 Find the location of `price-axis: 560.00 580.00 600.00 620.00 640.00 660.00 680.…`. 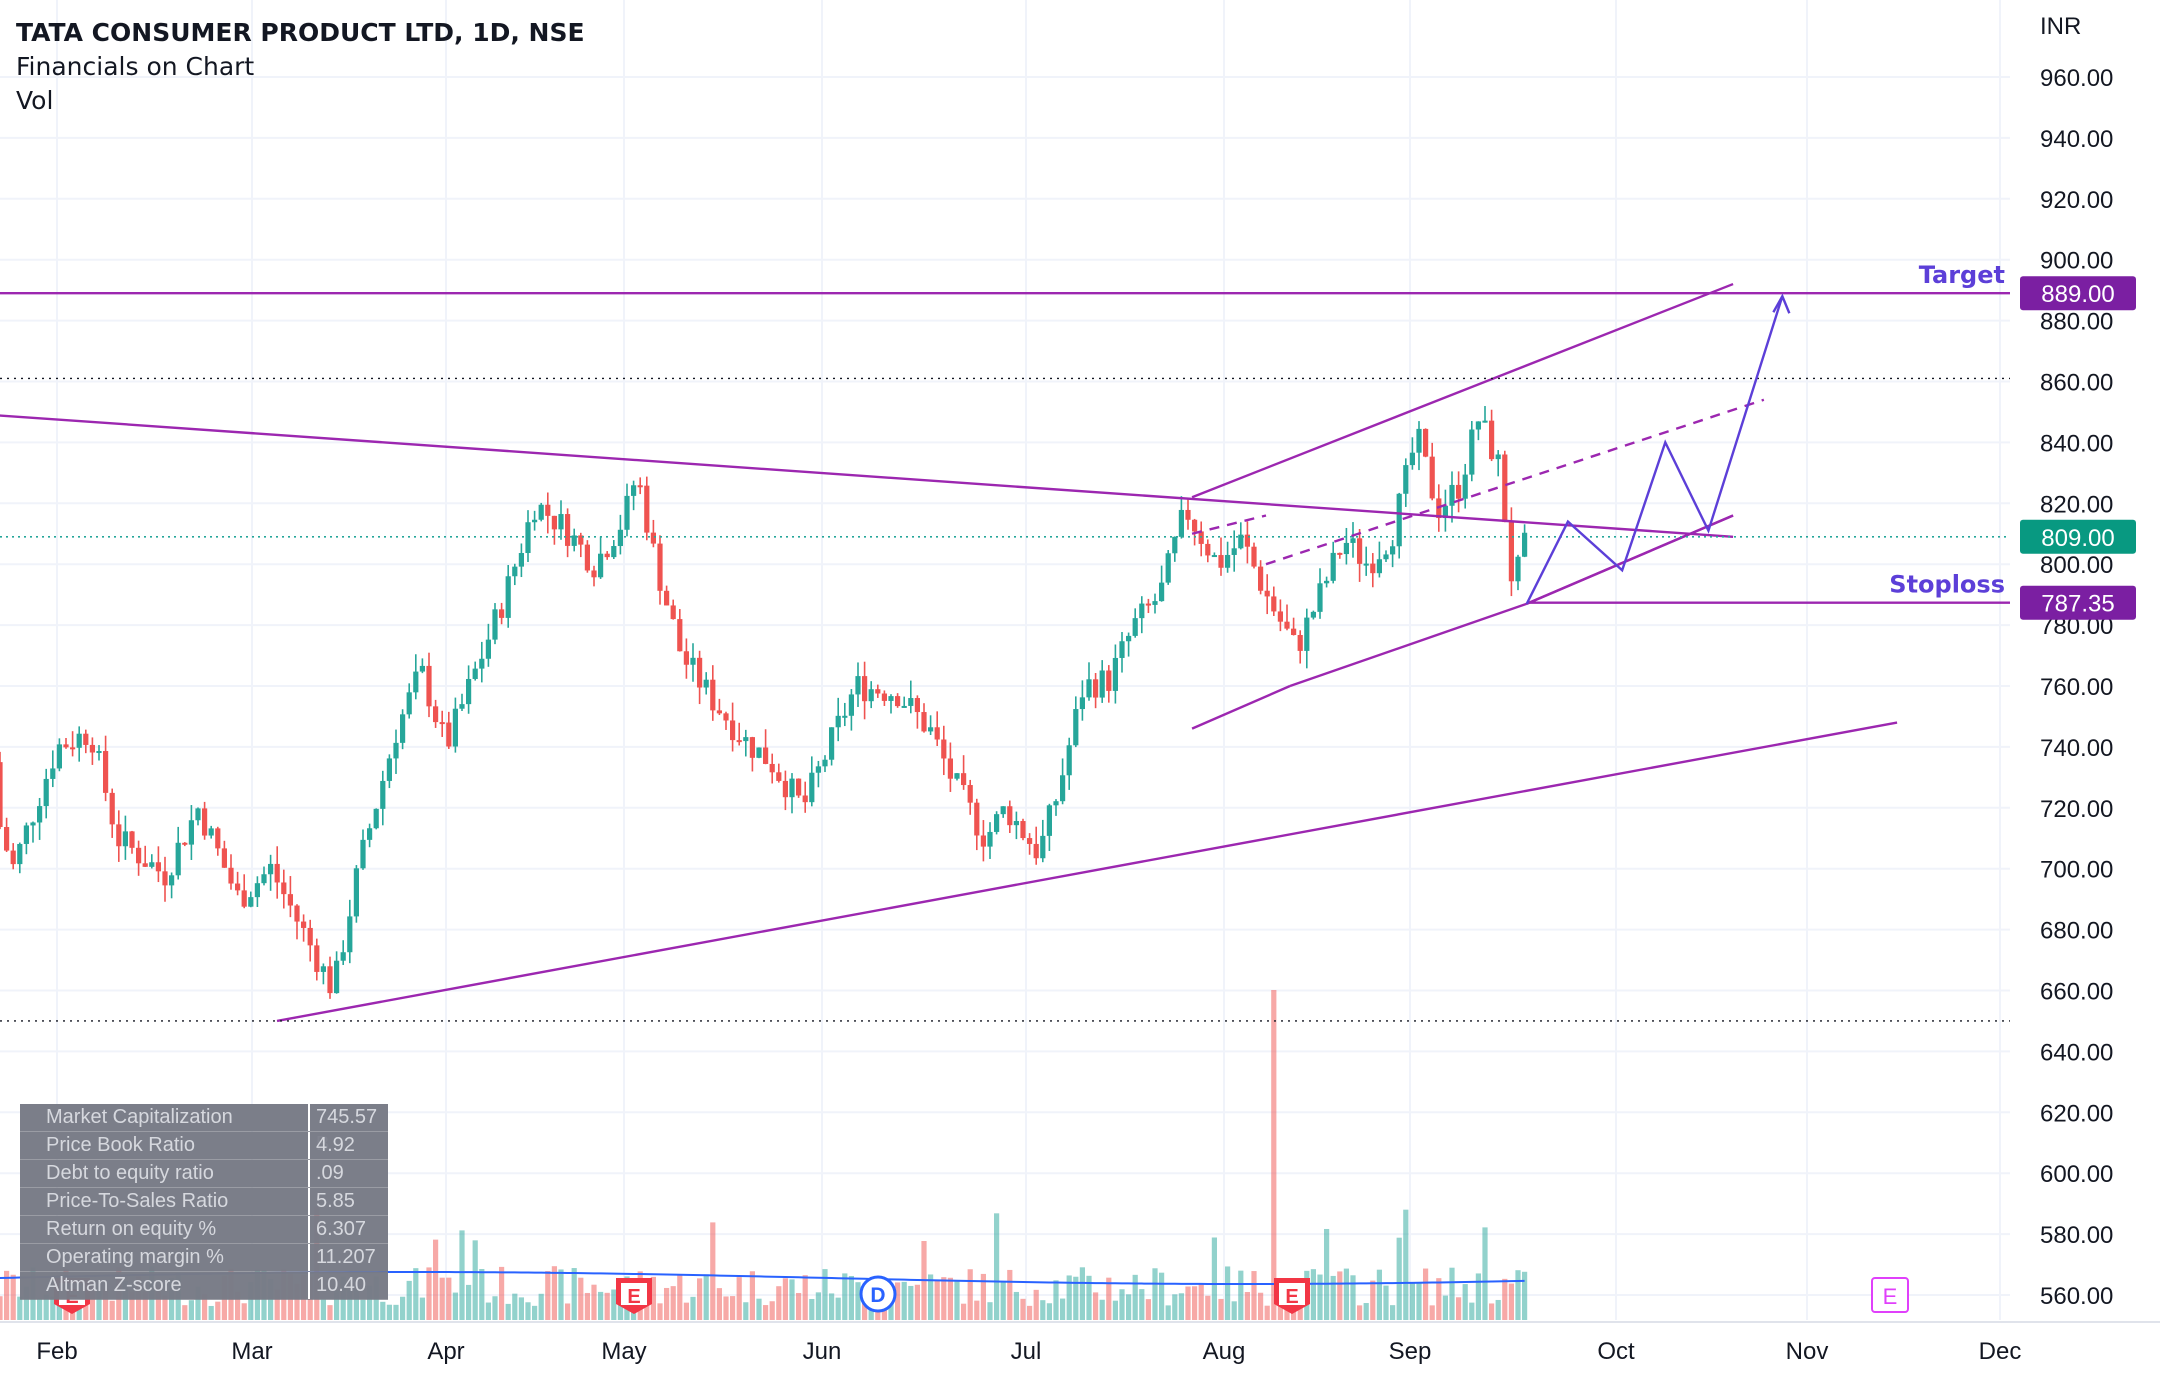

price-axis: 560.00 580.00 600.00 620.00 640.00 660.00 680.… is located at coordinates (2076, 661).